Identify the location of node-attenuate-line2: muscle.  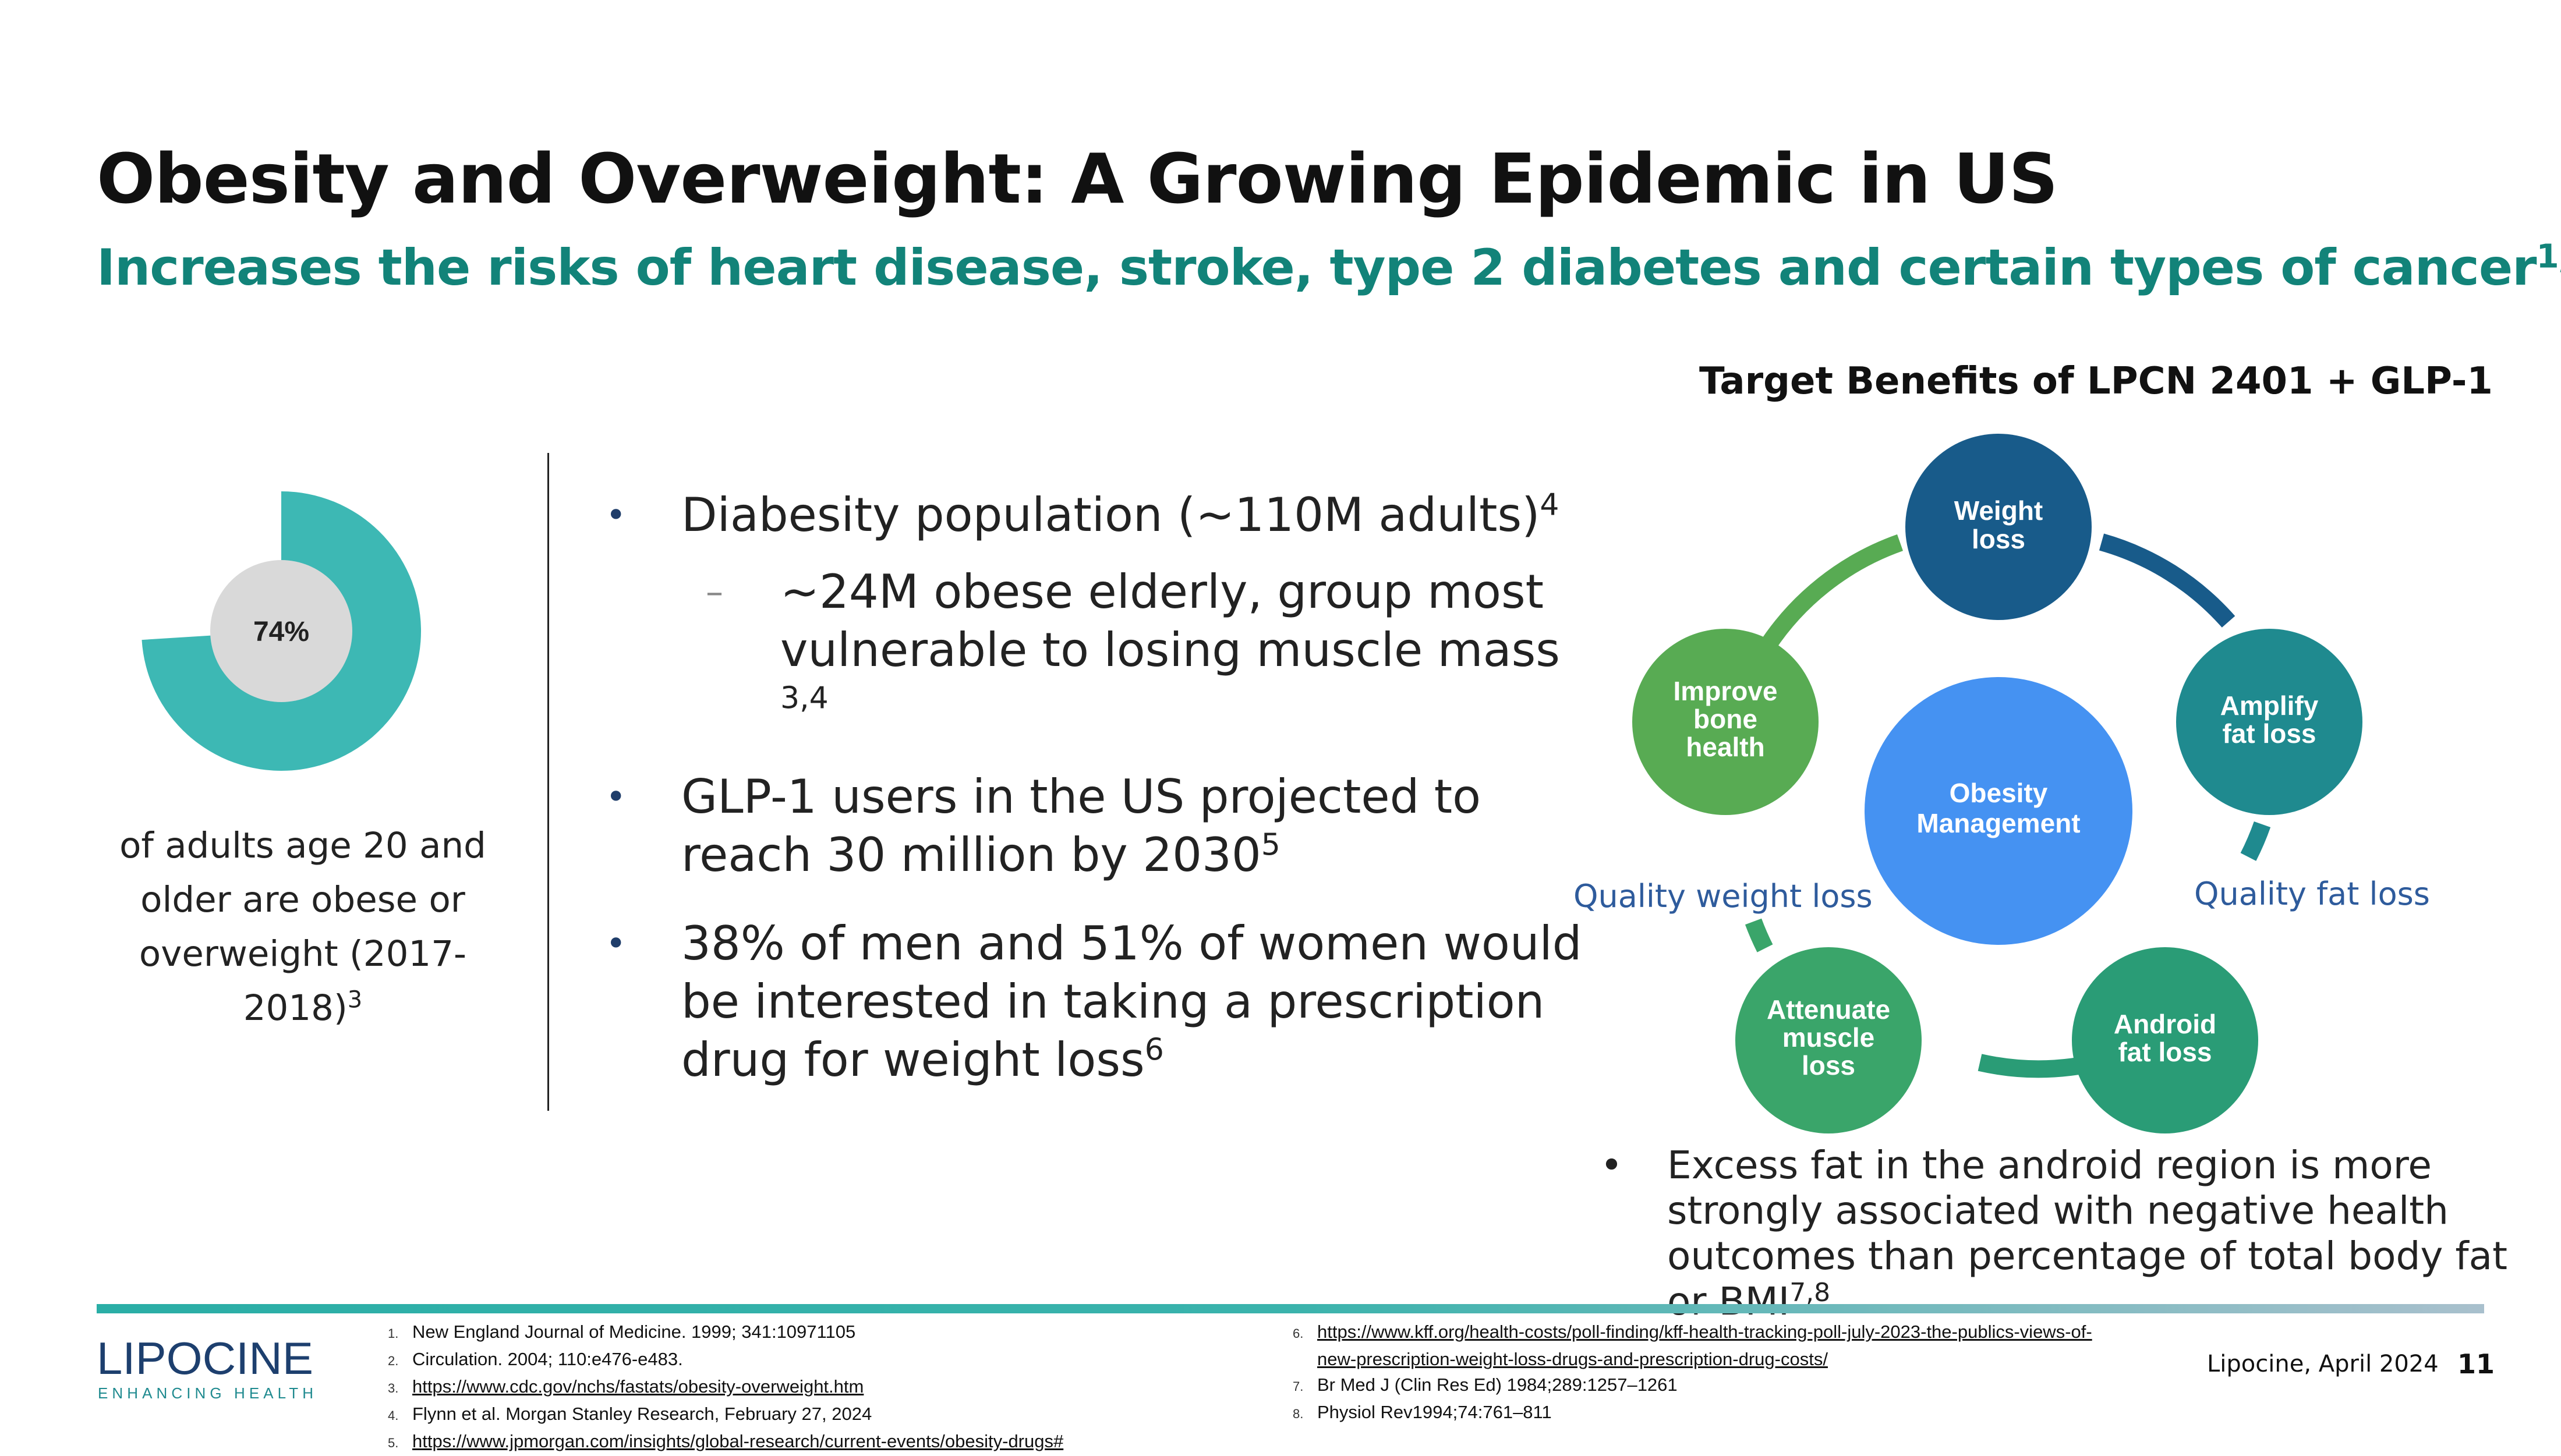
(1828, 1037).